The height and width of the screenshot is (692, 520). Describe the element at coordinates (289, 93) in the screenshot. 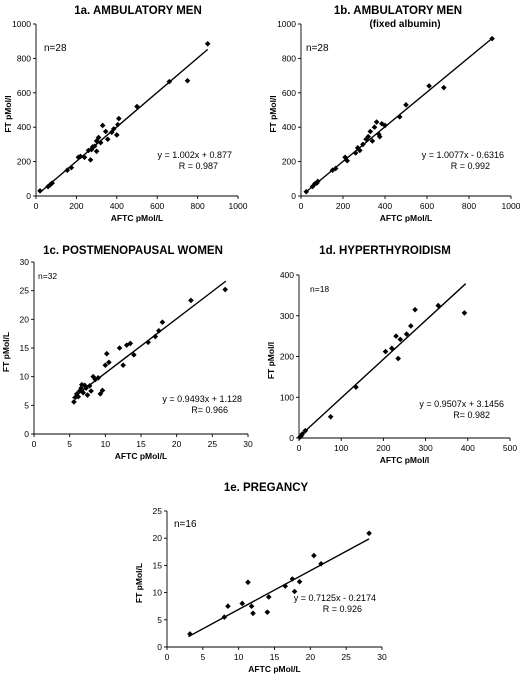

I see `y-tick-label: 600` at that location.